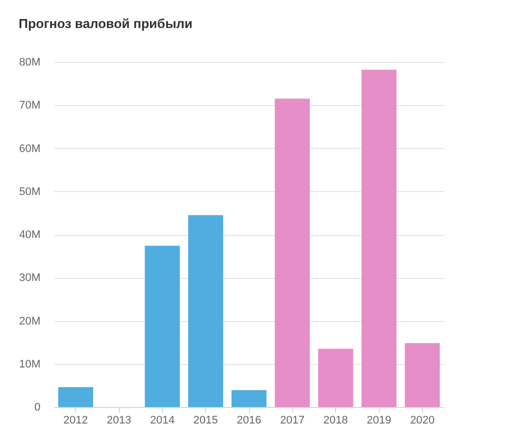 The width and height of the screenshot is (530, 442). Describe the element at coordinates (29, 364) in the screenshot. I see `y-tick-label: 10M` at that location.